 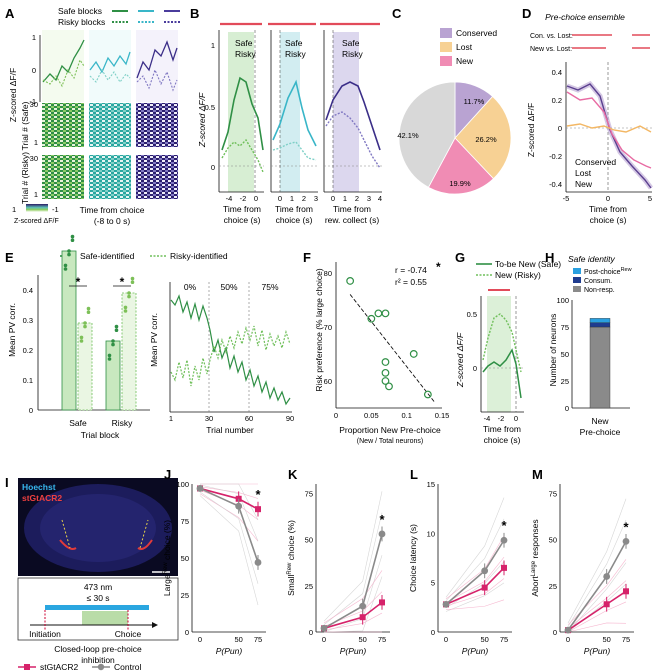 What do you see at coordinates (460, 257) in the screenshot?
I see `panel-g-letter: G` at bounding box center [460, 257].